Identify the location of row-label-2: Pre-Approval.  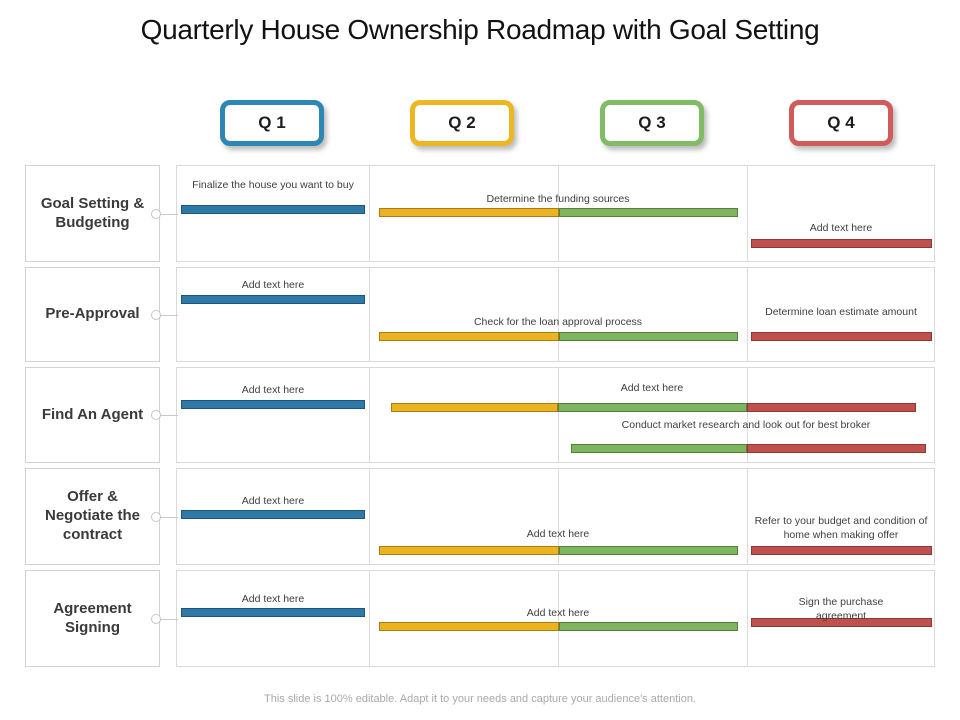
(92, 314).